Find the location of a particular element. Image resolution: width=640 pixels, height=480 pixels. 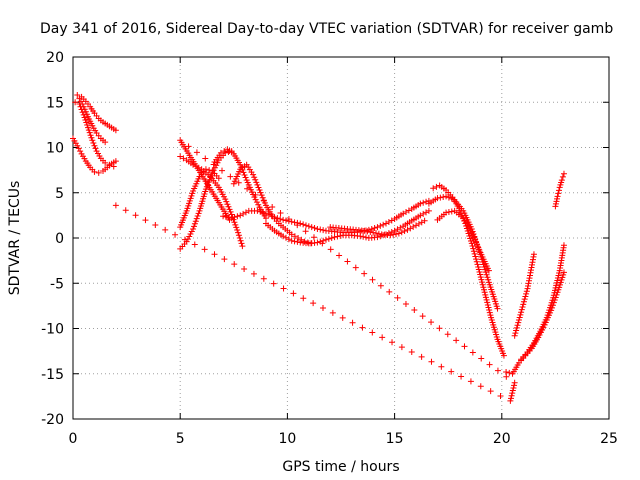

series-sat-a is located at coordinates (94, 155).